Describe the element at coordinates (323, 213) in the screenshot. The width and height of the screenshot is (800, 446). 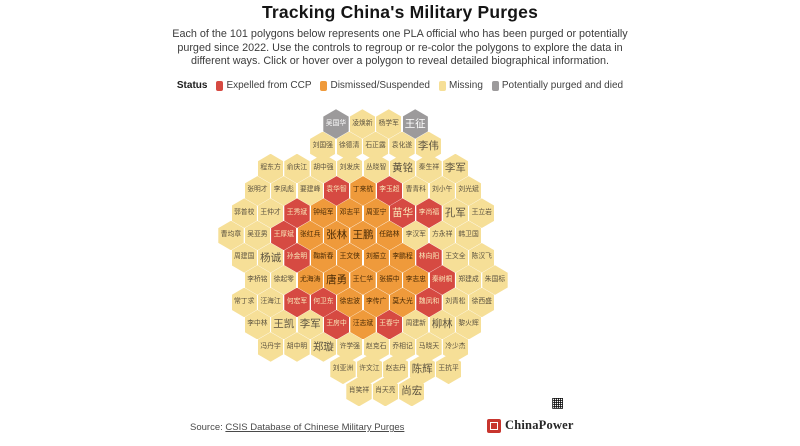
I see `hex-official: 钟绍军` at that location.